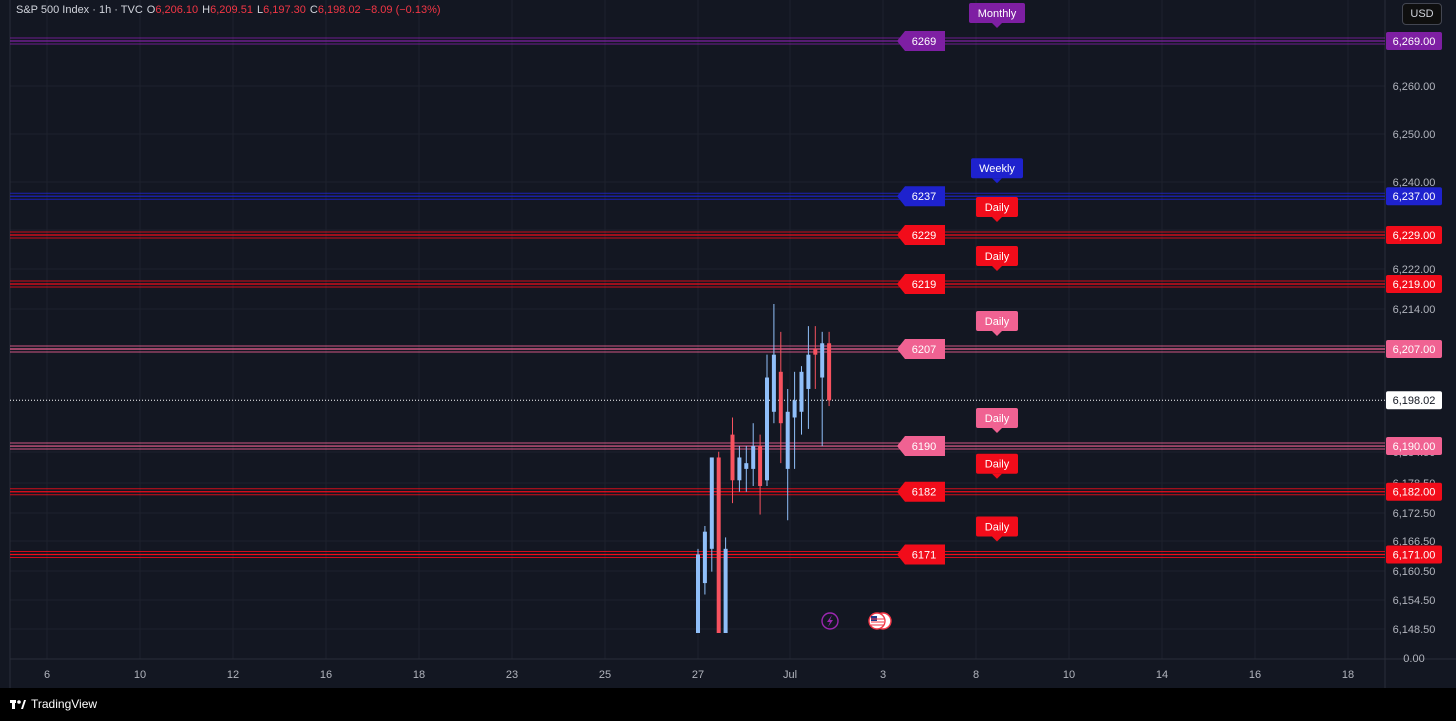 The height and width of the screenshot is (721, 1456). Describe the element at coordinates (1414, 197) in the screenshot. I see `axis-price-tag-text: 6,237.00` at that location.